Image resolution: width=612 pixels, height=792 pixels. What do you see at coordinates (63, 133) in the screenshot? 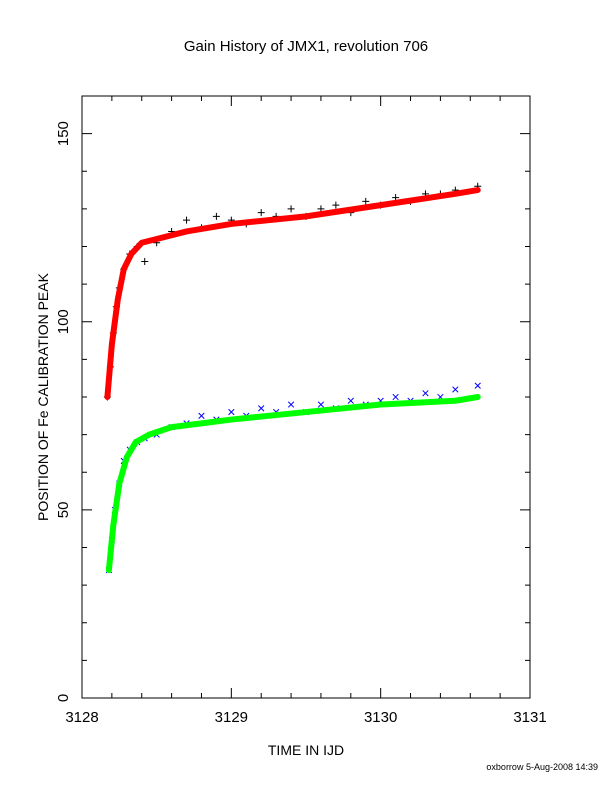
I see `y-tick-label: 150` at bounding box center [63, 133].